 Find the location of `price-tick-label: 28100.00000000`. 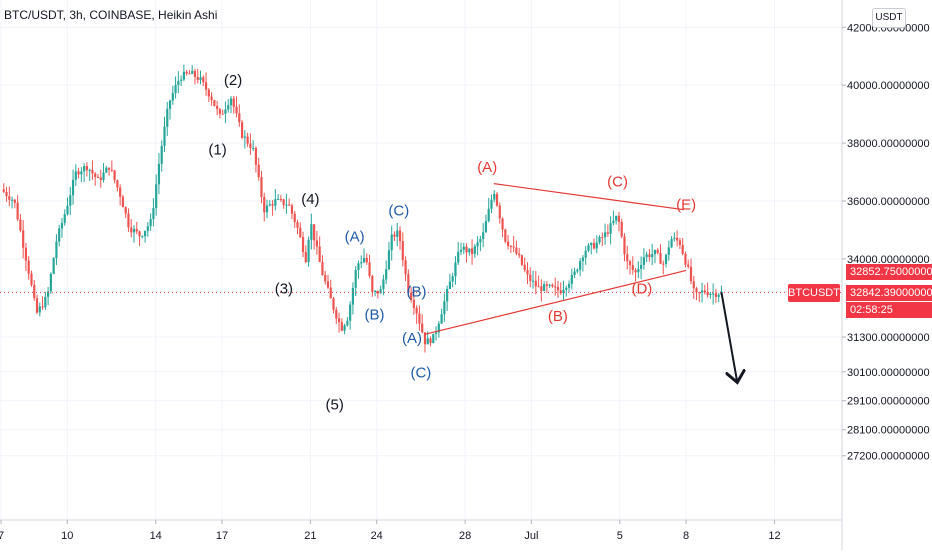

price-tick-label: 28100.00000000 is located at coordinates (888, 431).